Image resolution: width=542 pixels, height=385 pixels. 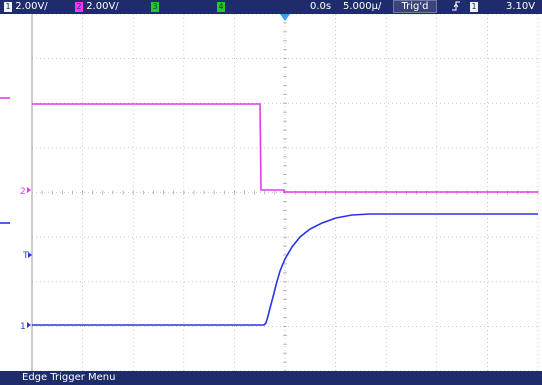 I want to click on time-position: 0.0s, so click(x=321, y=6).